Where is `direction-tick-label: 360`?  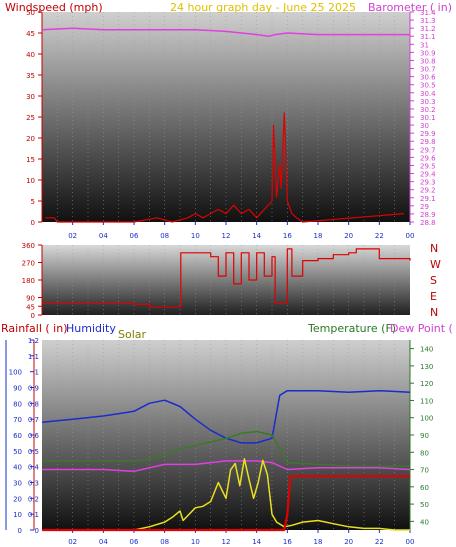
direction-tick-label: 360 is located at coordinates (28, 246).